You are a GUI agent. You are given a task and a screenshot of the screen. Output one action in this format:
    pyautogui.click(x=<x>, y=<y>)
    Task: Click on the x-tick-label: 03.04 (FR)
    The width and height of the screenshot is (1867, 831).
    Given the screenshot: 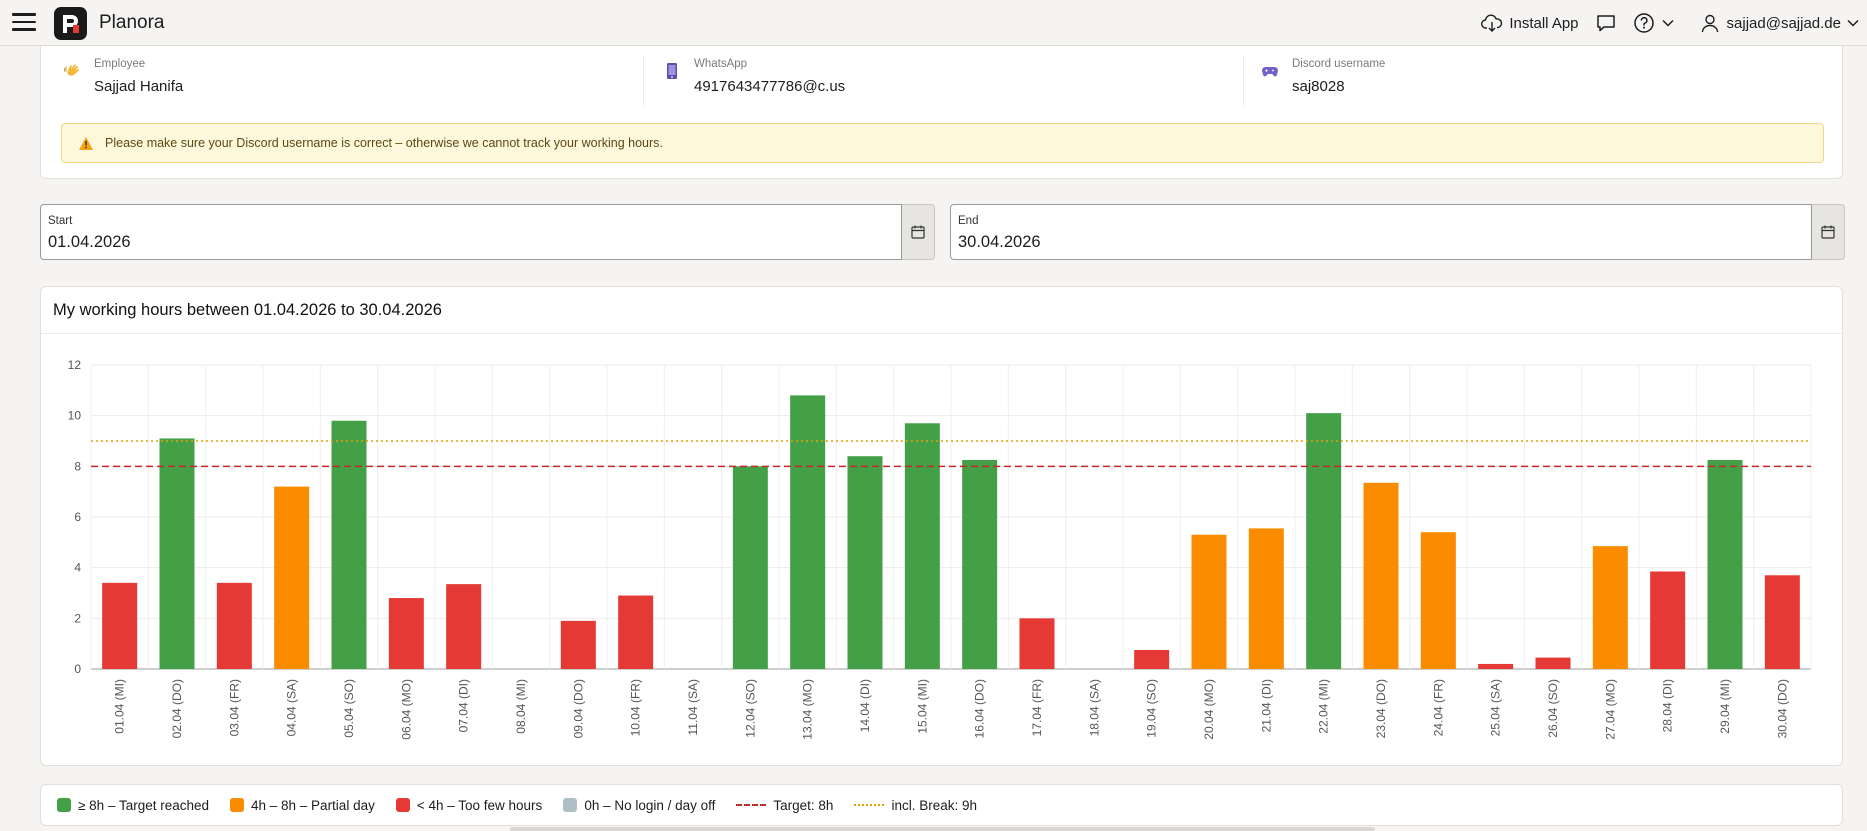 What is the action you would take?
    pyautogui.click(x=234, y=707)
    